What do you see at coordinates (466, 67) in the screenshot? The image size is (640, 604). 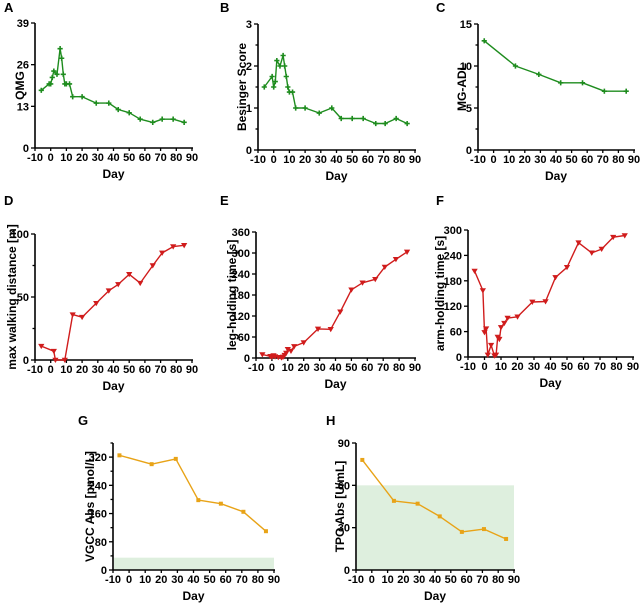 I see `y-tick-label: 10` at bounding box center [466, 67].